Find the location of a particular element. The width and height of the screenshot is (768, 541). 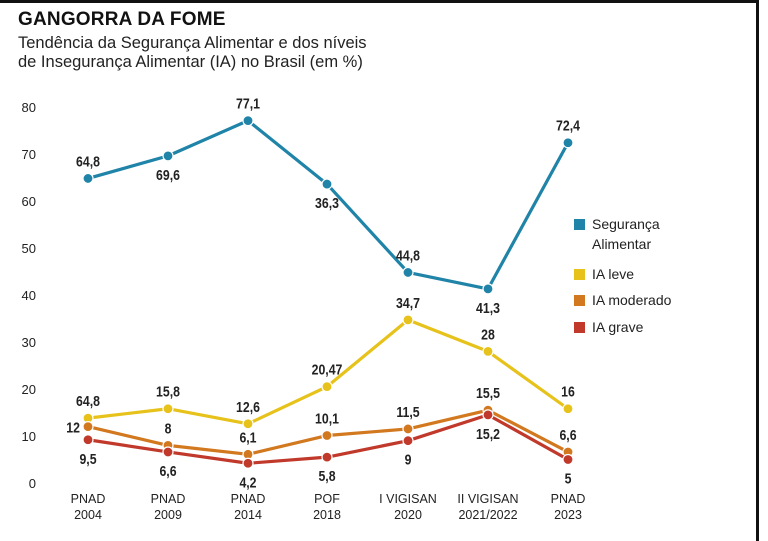

data-label: 77,1 is located at coordinates (248, 104).